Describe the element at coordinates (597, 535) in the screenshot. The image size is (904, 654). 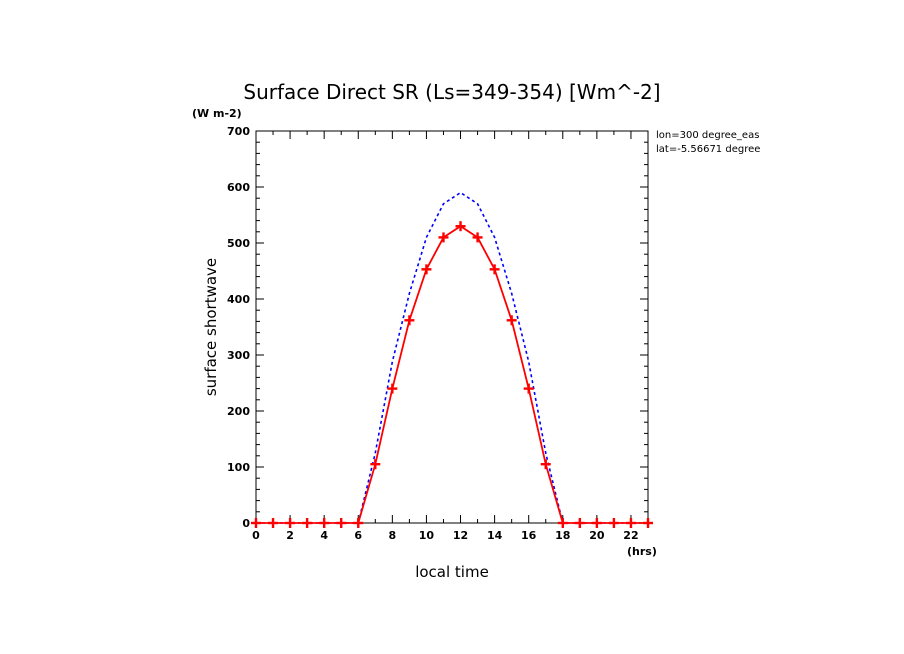
I see `x-tick-label: 20` at that location.